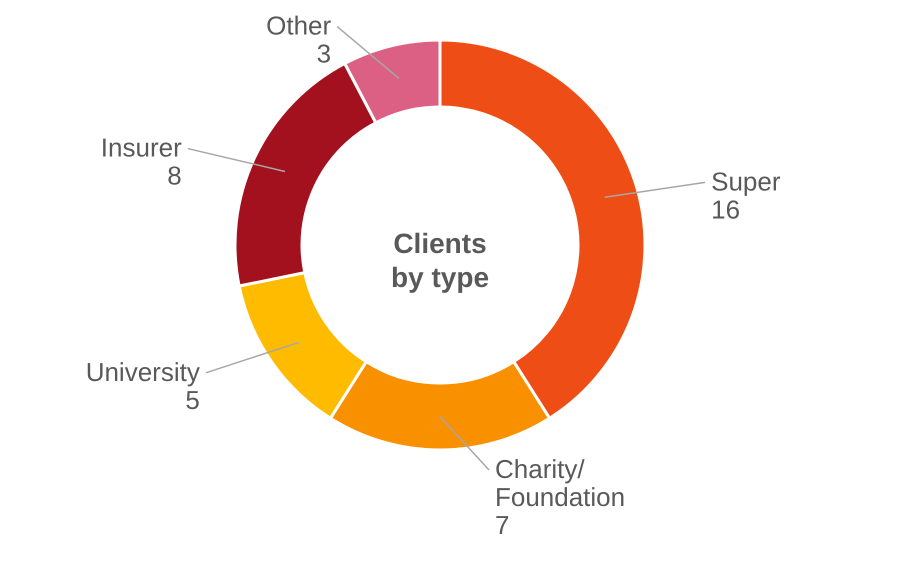 This screenshot has width=900, height=565. Describe the element at coordinates (174, 175) in the screenshot. I see `data-label: 8` at that location.